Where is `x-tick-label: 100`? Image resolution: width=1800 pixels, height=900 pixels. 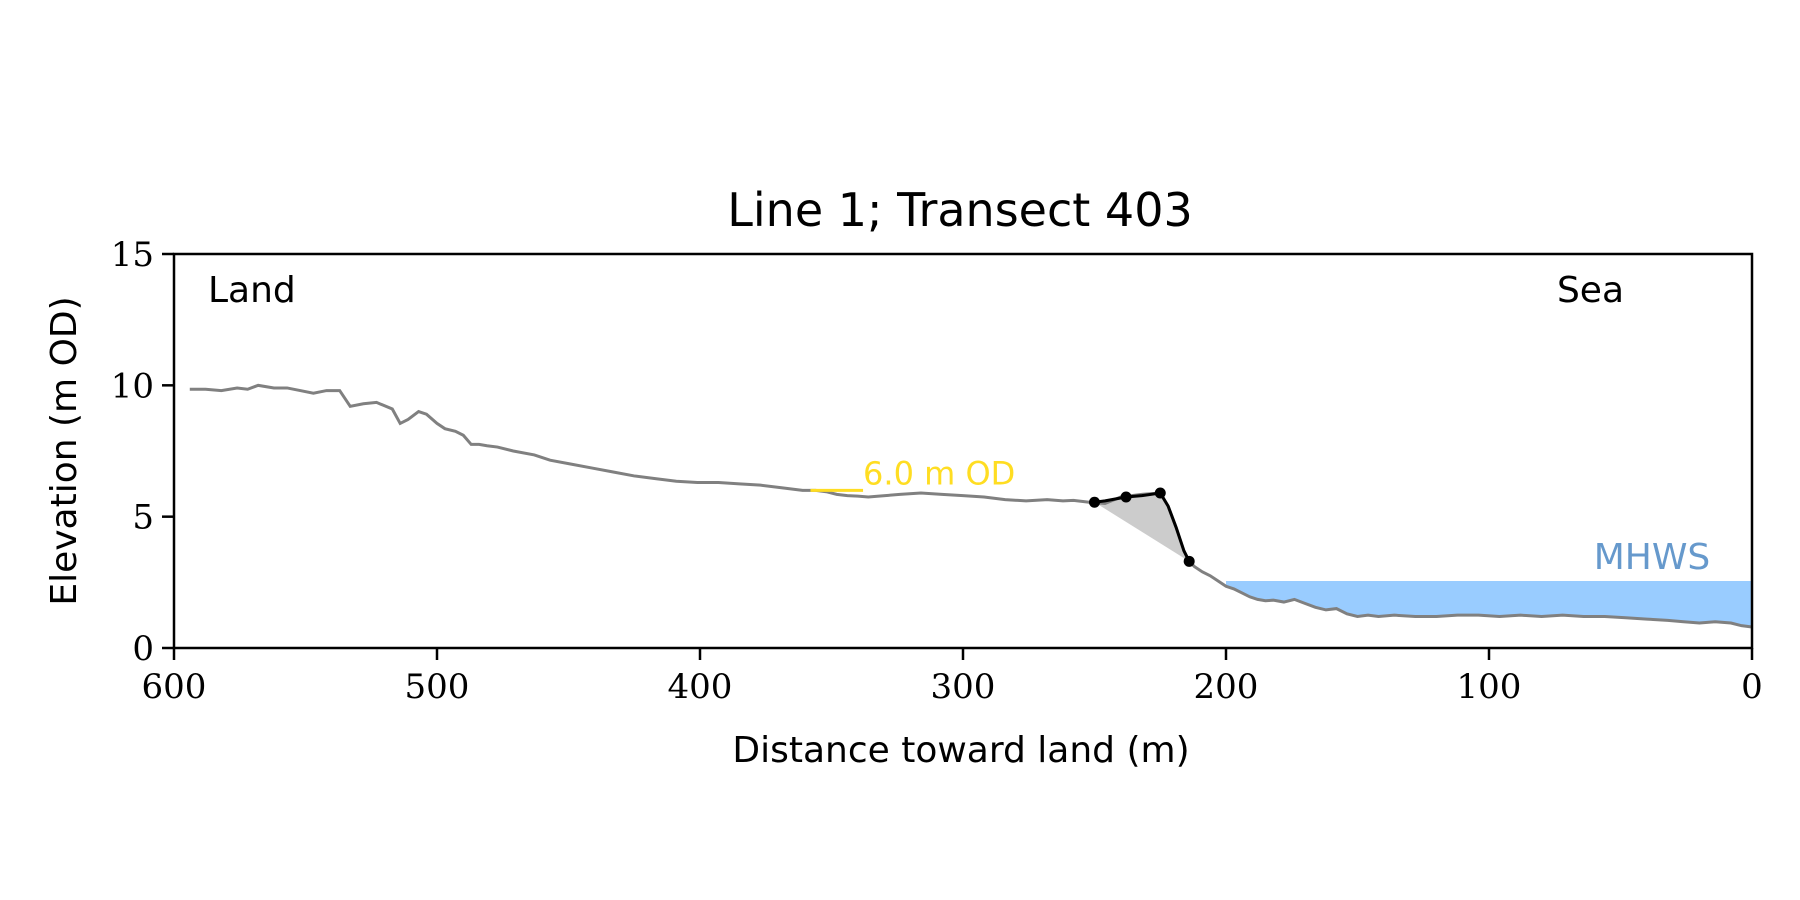 x-tick-label: 100 is located at coordinates (1489, 687).